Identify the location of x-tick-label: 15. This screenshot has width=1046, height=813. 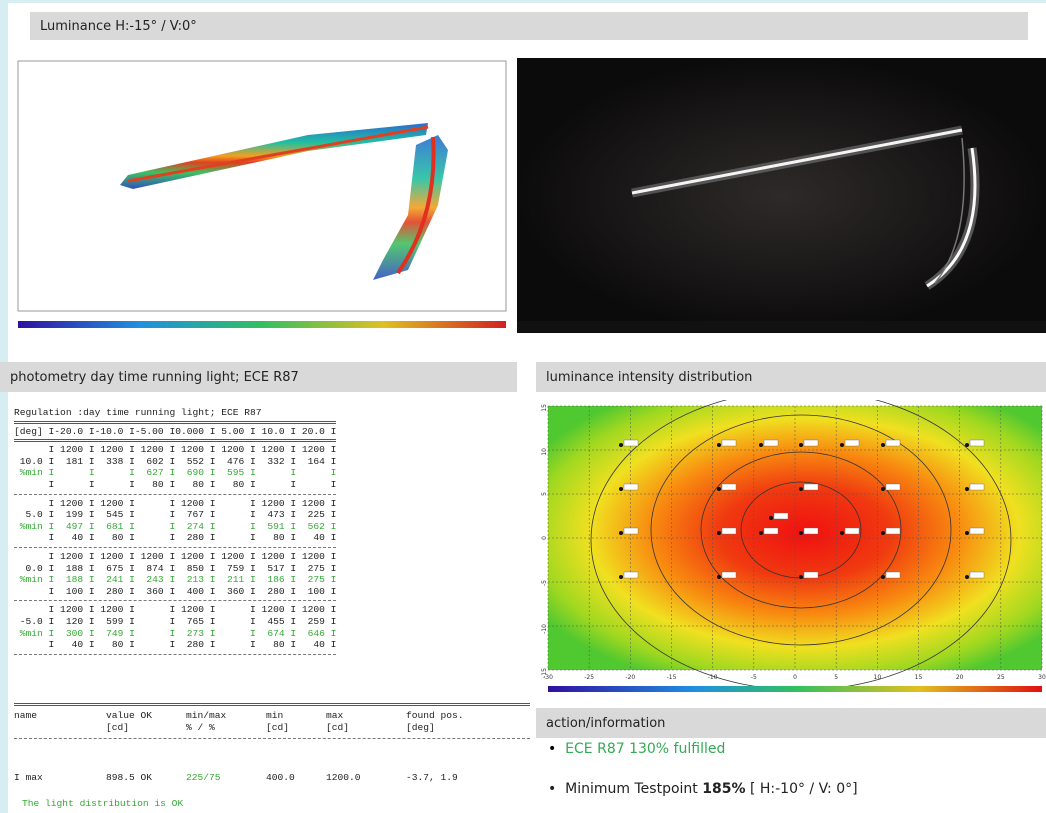
(919, 677).